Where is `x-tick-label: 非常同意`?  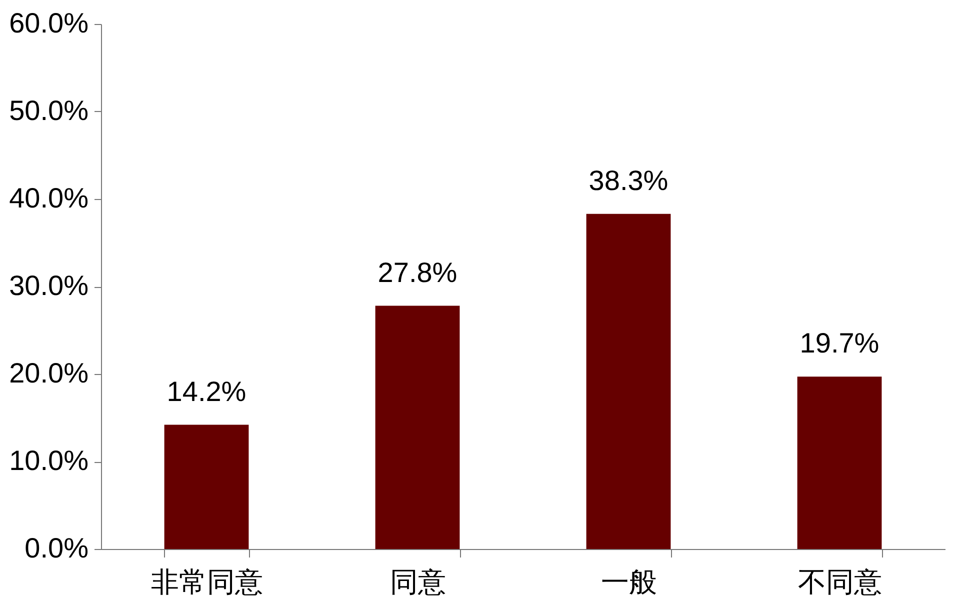
x-tick-label: 非常同意 is located at coordinates (207, 582).